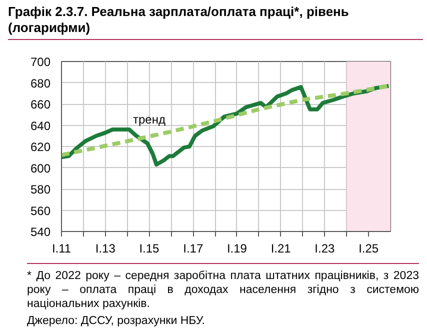 The height and width of the screenshot is (336, 427). Describe the element at coordinates (281, 249) in the screenshot. I see `x-tick-label: I.21` at that location.